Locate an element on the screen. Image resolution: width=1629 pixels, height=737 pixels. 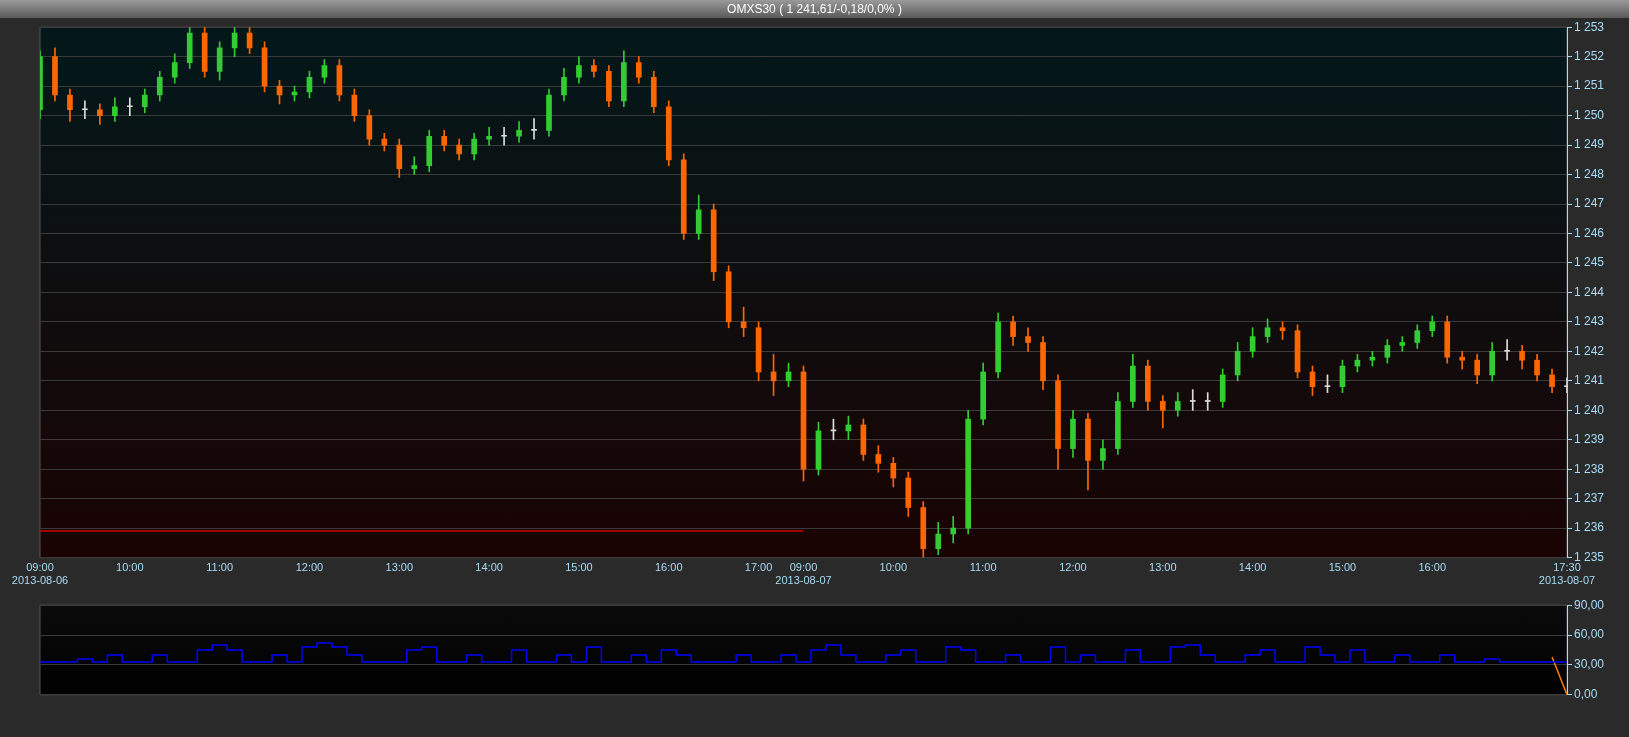
y-tick-label: 1 248 is located at coordinates (1589, 173).